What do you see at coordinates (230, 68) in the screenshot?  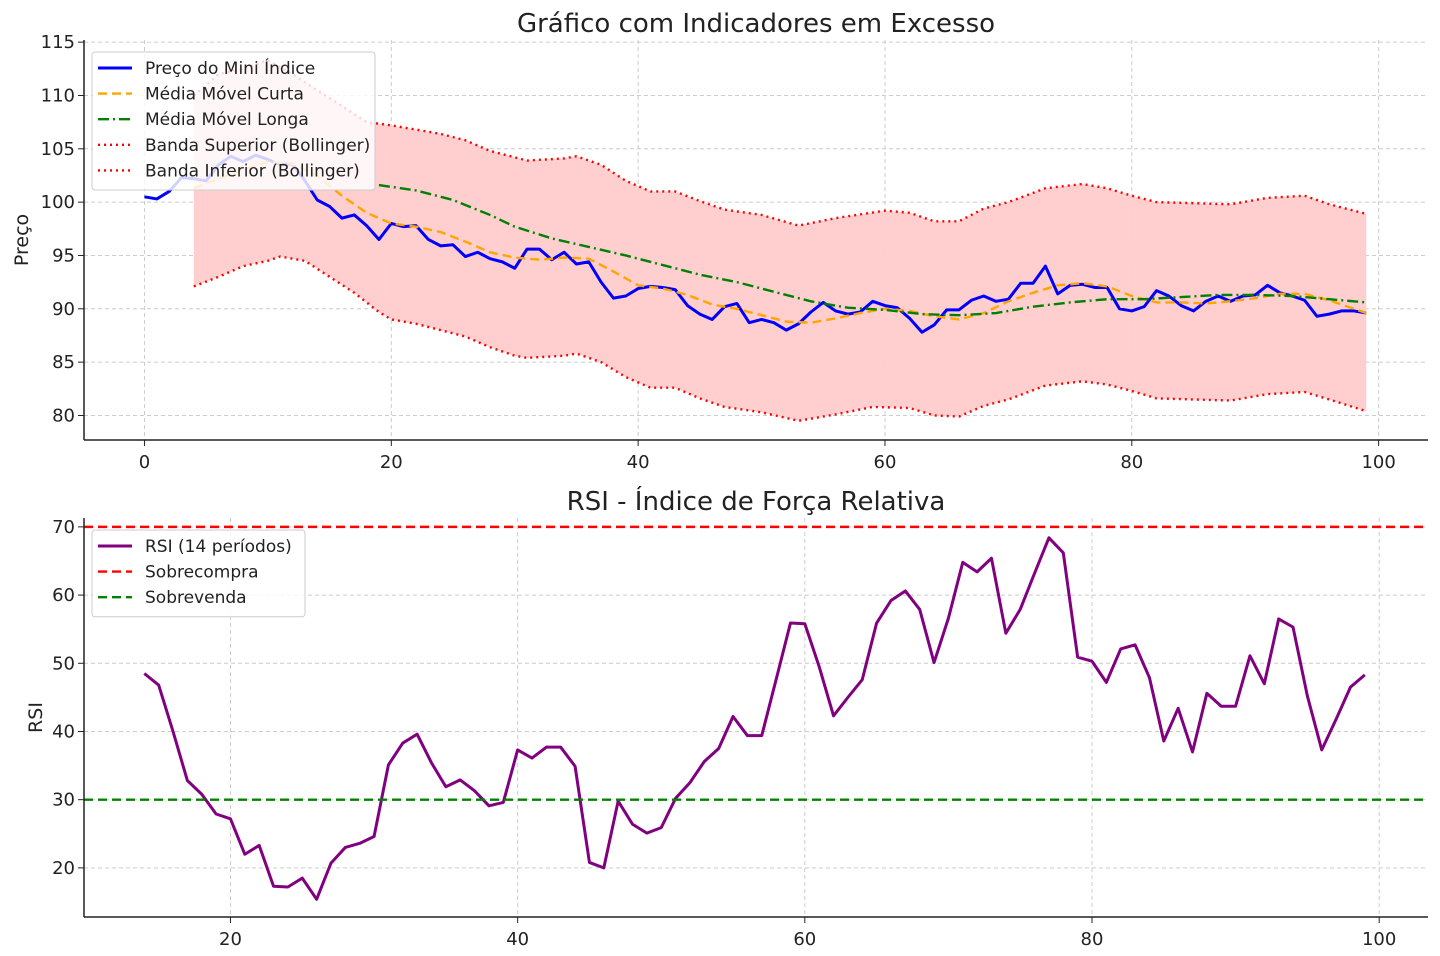 I see `legend-label: Preço do Mini Índice` at bounding box center [230, 68].